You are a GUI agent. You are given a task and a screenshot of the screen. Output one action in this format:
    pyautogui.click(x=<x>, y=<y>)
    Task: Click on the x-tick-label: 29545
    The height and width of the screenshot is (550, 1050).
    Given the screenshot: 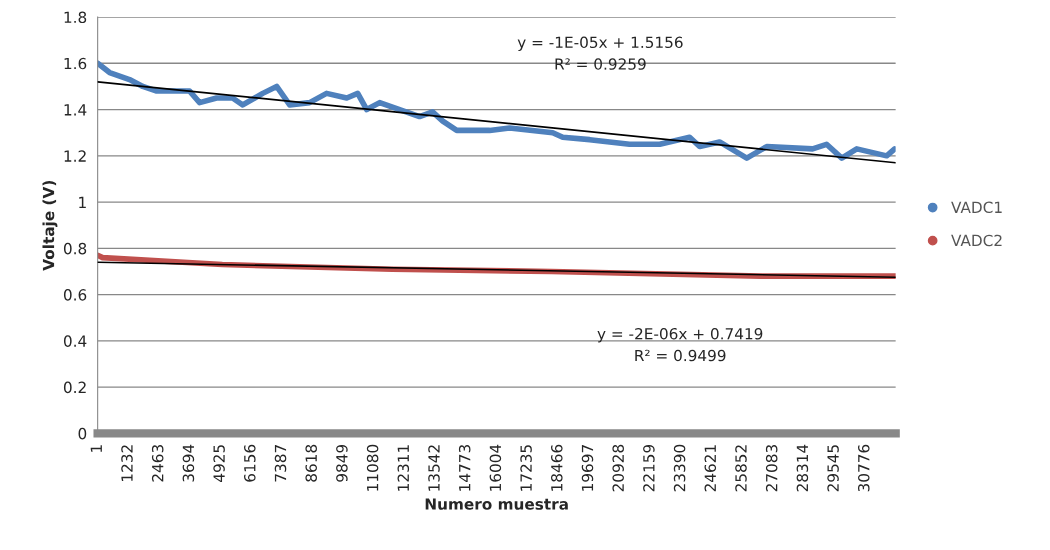 What is the action you would take?
    pyautogui.click(x=833, y=468)
    